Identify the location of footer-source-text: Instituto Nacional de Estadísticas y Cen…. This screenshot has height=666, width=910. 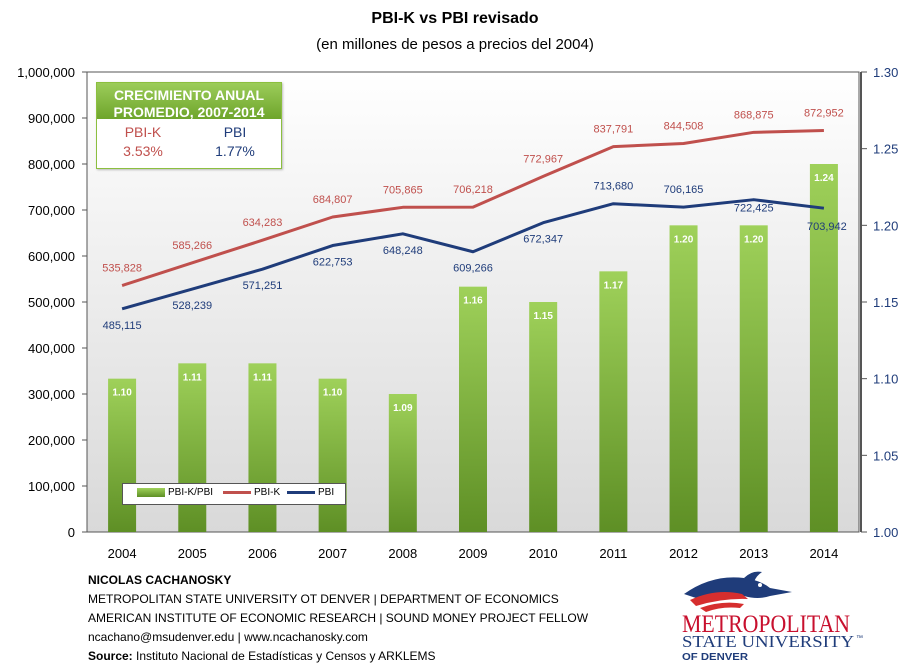
(284, 656).